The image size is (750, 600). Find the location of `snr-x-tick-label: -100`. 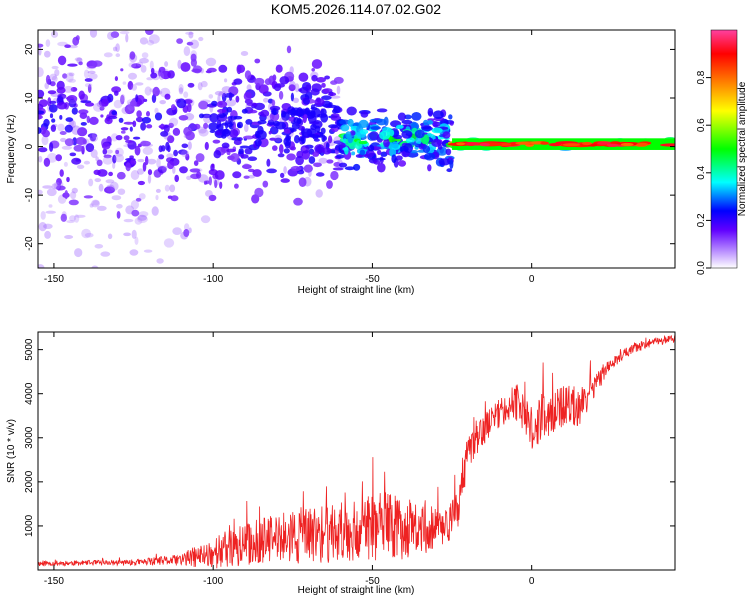

snr-x-tick-label: -100 is located at coordinates (213, 581).